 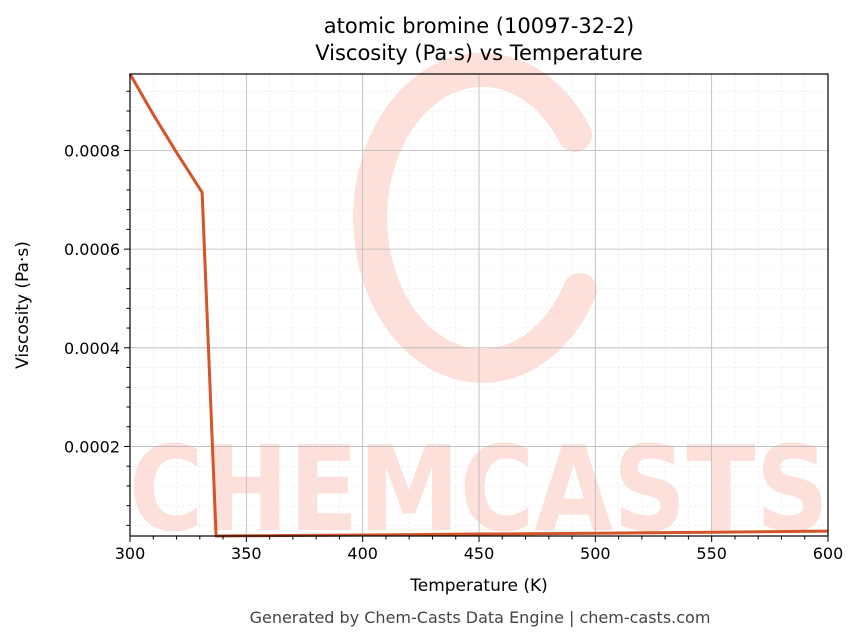 I want to click on x-tick-label: 300, so click(x=130, y=553).